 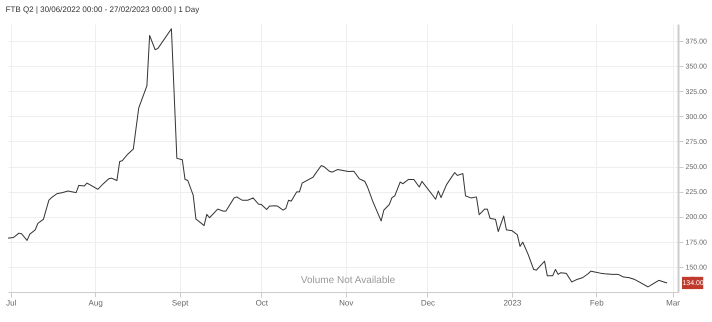 What do you see at coordinates (11, 303) in the screenshot?
I see `x-tick-label: Jul` at bounding box center [11, 303].